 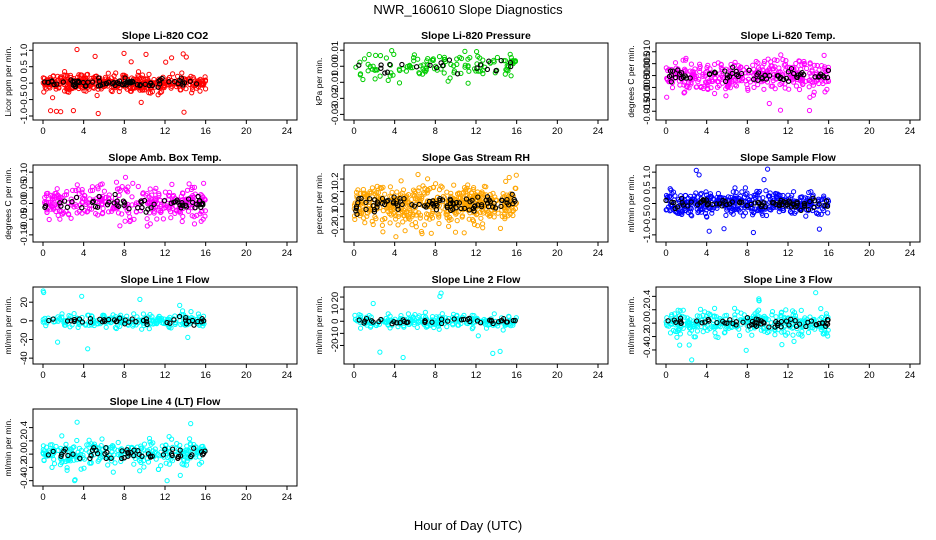 I want to click on y-axis-label: Licor ppm per min., so click(x=8, y=81).